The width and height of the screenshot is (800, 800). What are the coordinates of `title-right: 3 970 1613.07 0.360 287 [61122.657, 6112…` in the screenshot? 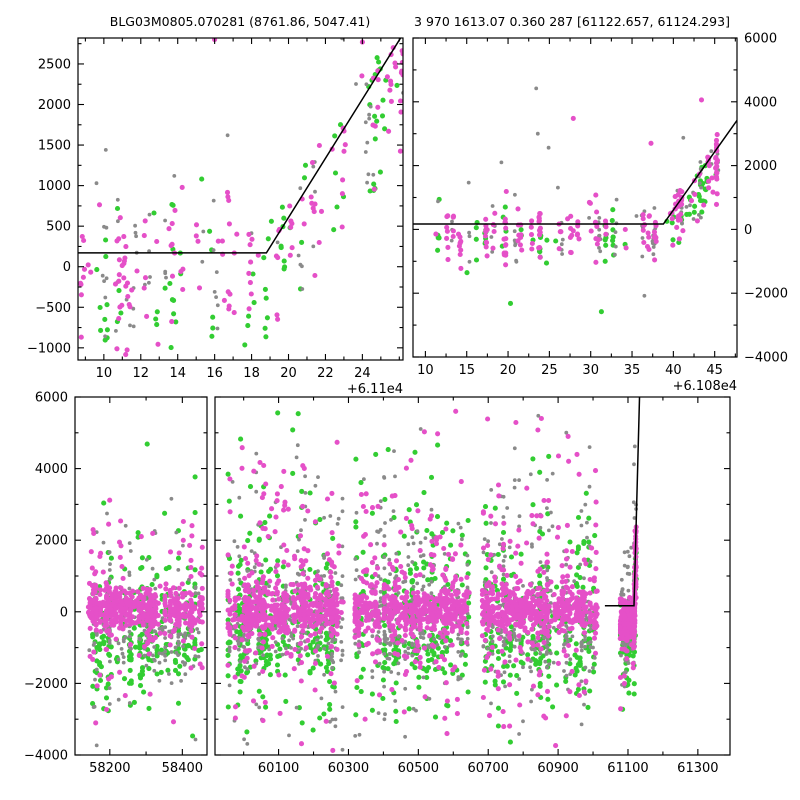 It's located at (572, 21).